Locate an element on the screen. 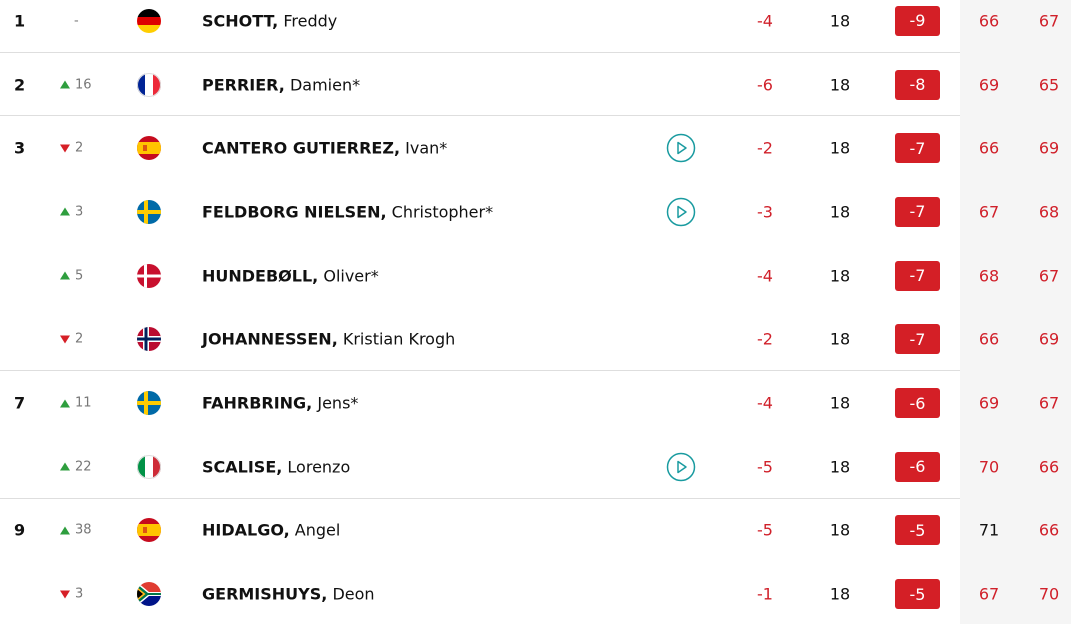  player-name: FELDBORG NIELSEN, Christopher* is located at coordinates (347, 211).